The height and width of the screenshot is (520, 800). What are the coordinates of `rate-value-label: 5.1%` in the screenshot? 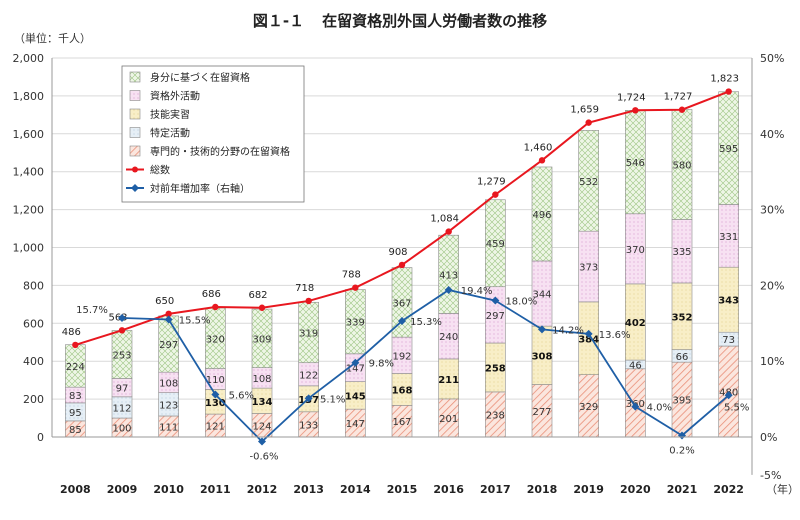 It's located at (332, 399).